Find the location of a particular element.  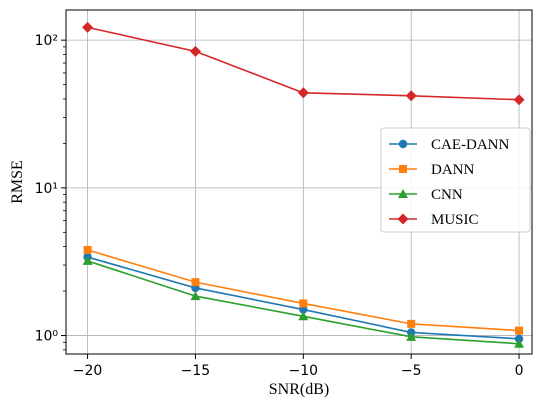

legend-item: DANN is located at coordinates (431, 170).